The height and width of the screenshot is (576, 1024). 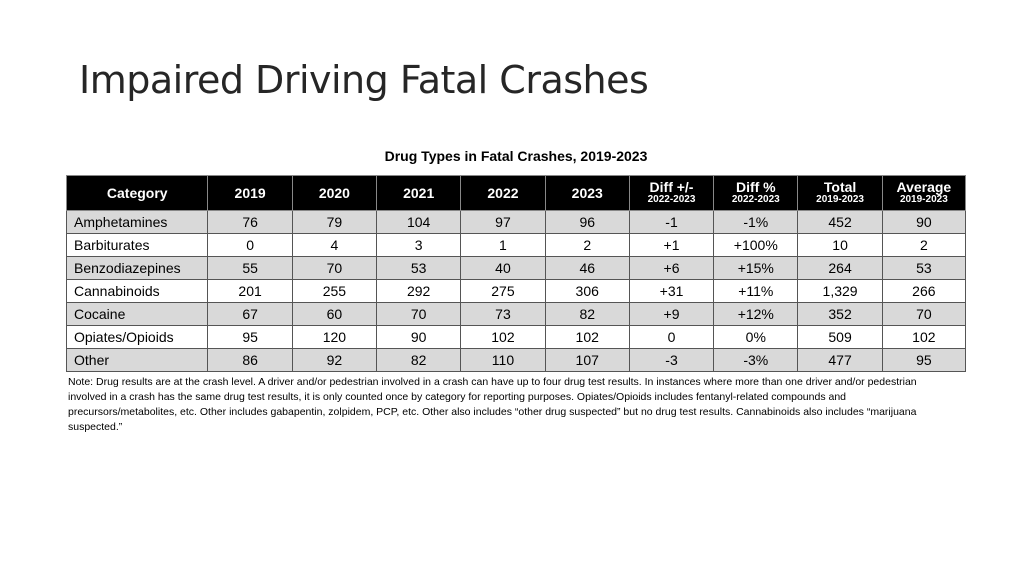 What do you see at coordinates (503, 245) in the screenshot?
I see `value-cell: 1` at bounding box center [503, 245].